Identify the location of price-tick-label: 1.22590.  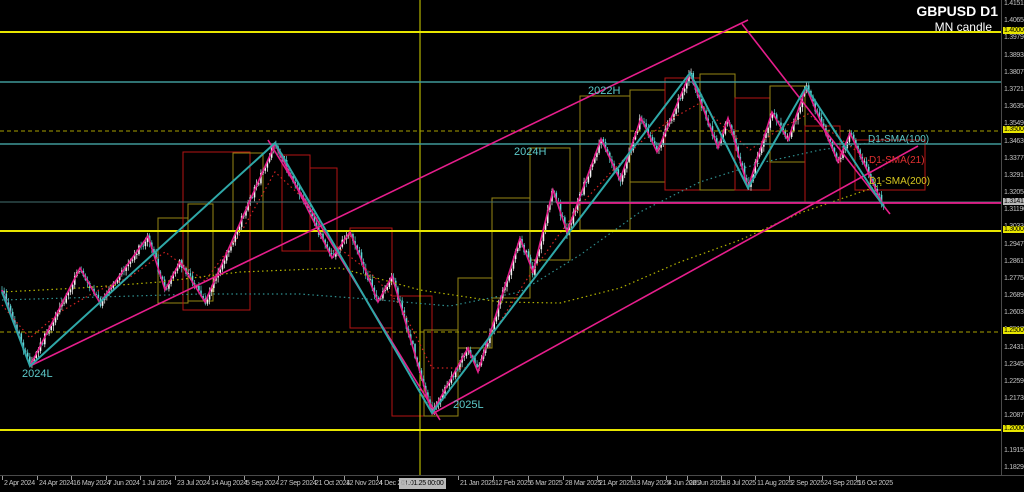
(1014, 381).